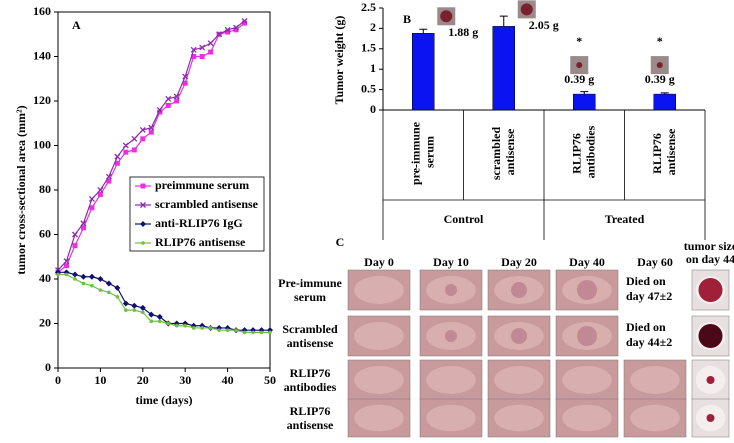  What do you see at coordinates (583, 151) in the screenshot?
I see `category-label: RLIP76 antibodies` at bounding box center [583, 151].